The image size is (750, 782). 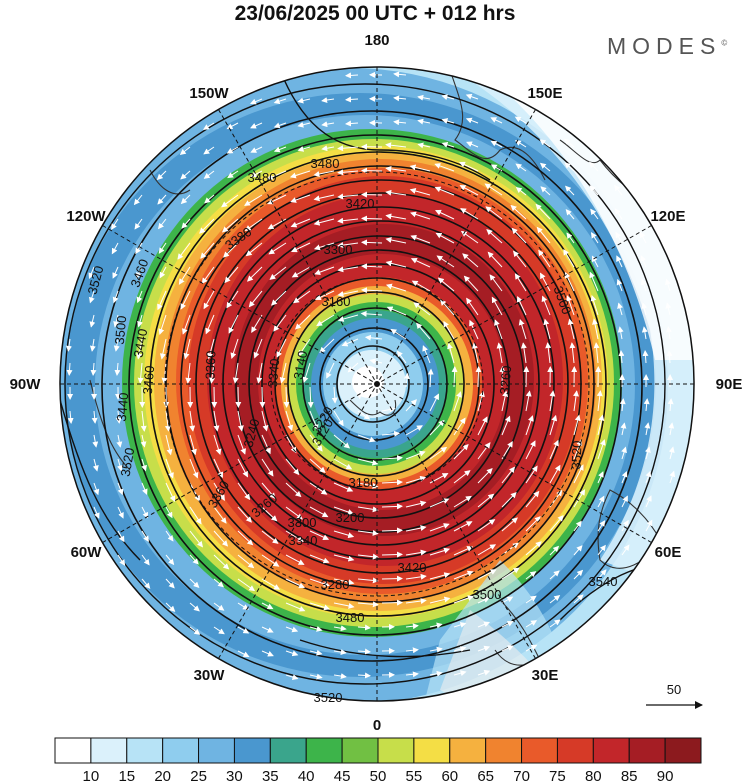 I want to click on colorbar-tick-label: 75, so click(x=557, y=775).